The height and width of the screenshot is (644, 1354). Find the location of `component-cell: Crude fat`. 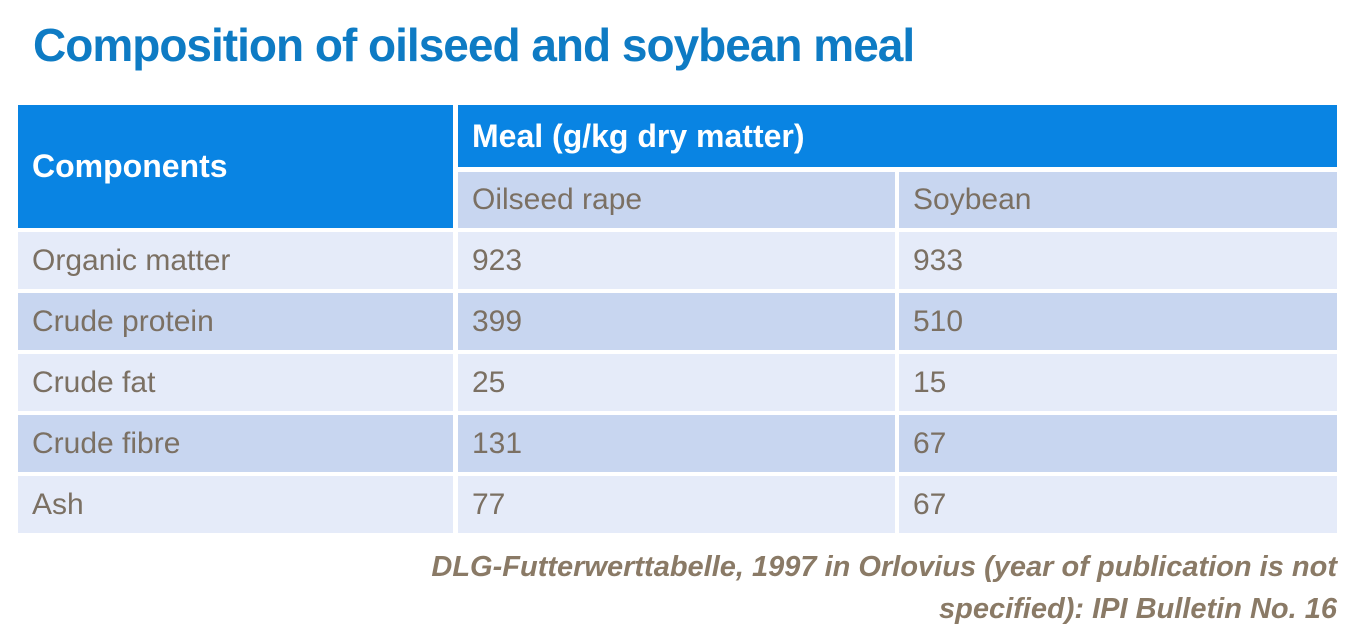

component-cell: Crude fat is located at coordinates (238, 380).